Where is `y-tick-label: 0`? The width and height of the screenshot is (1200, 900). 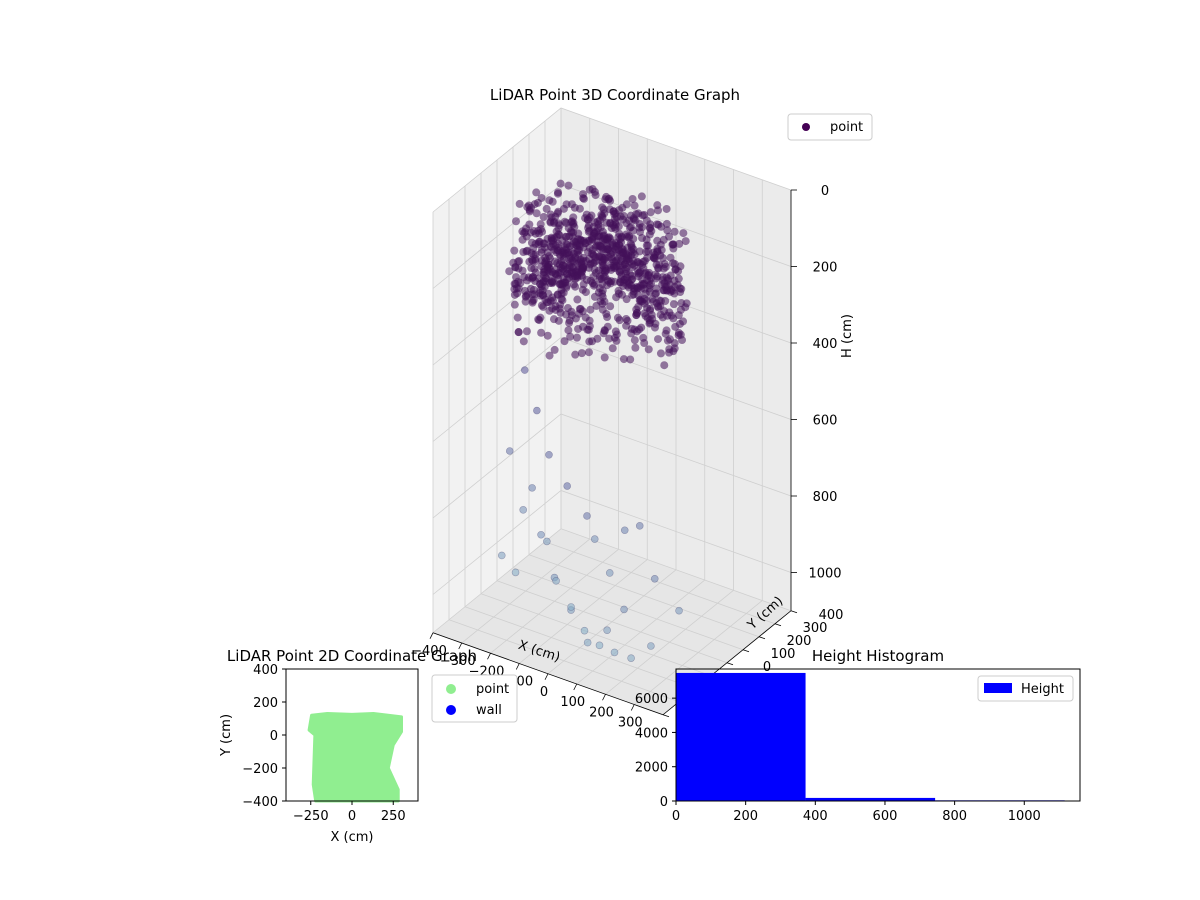 y-tick-label: 0 is located at coordinates (274, 736).